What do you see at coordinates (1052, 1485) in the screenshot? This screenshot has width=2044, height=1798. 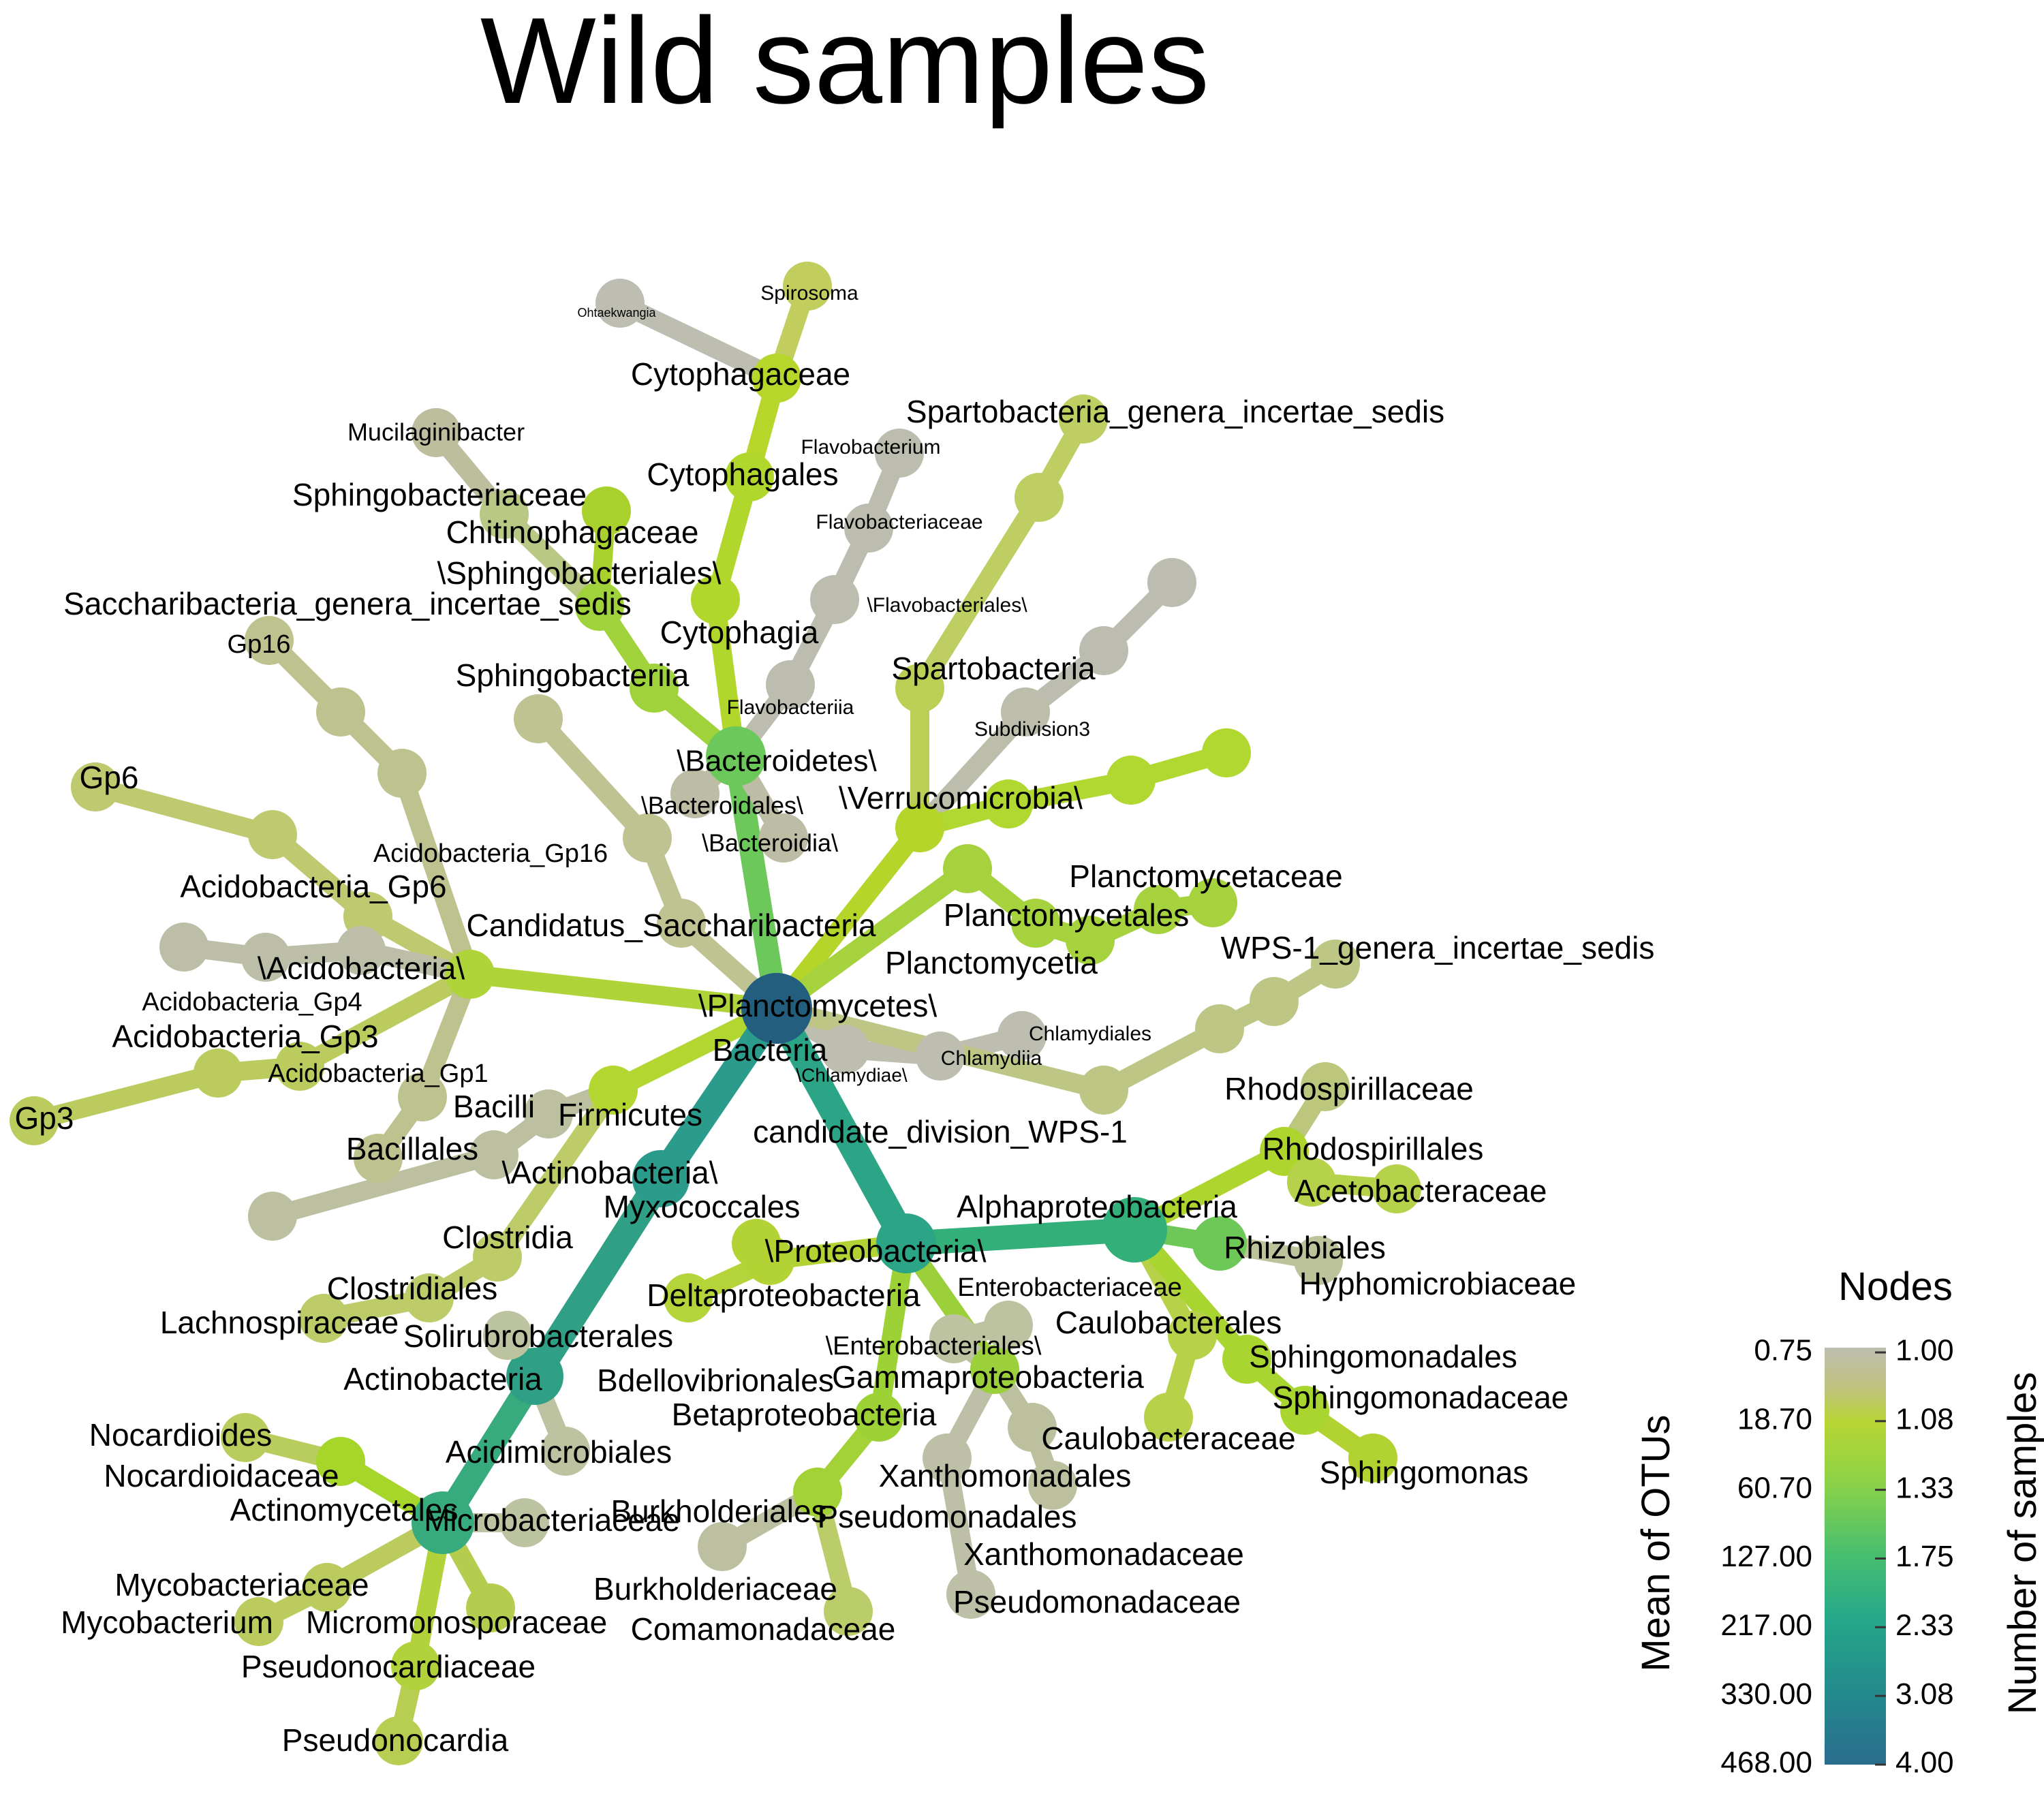 I see `node-xanthomonadaceae` at bounding box center [1052, 1485].